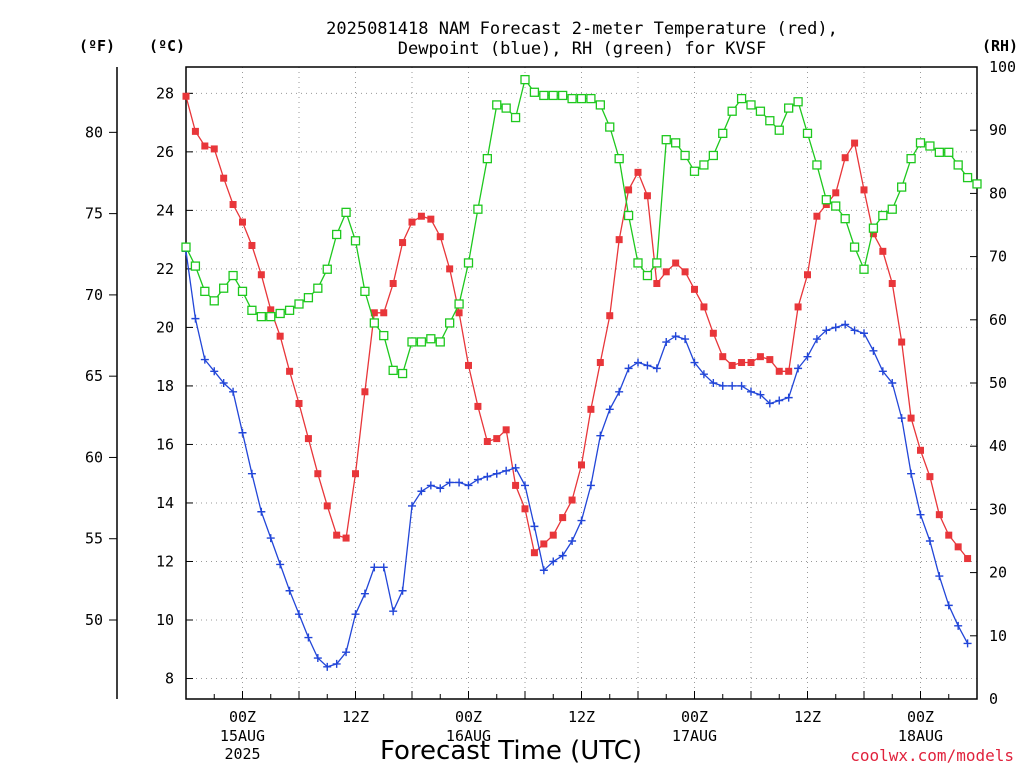  Describe the element at coordinates (932, 755) in the screenshot. I see `credit-text: coolwx.com/models` at that location.